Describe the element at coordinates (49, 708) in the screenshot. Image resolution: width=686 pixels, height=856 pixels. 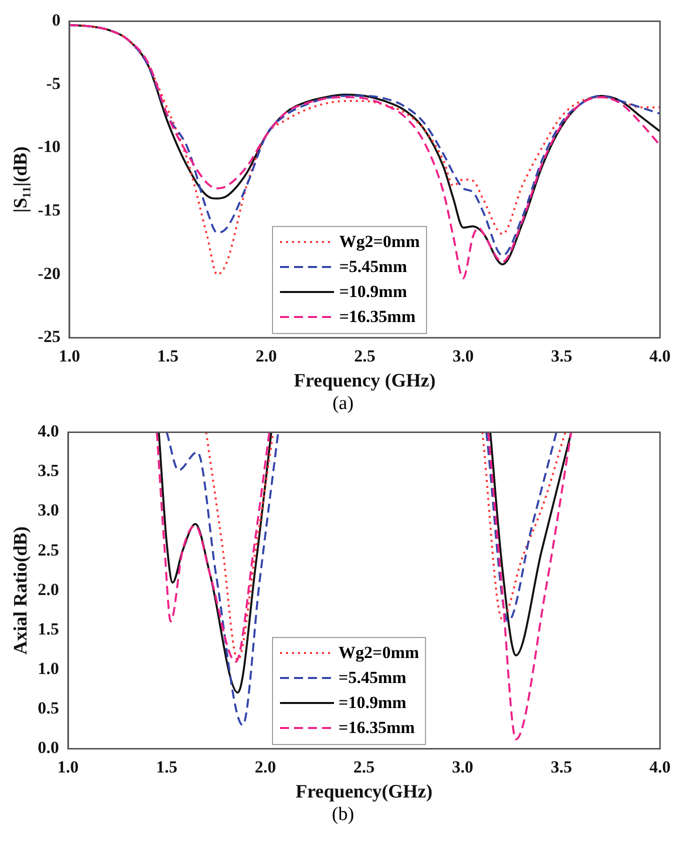
I see `y-tick-label: 0.5` at that location.